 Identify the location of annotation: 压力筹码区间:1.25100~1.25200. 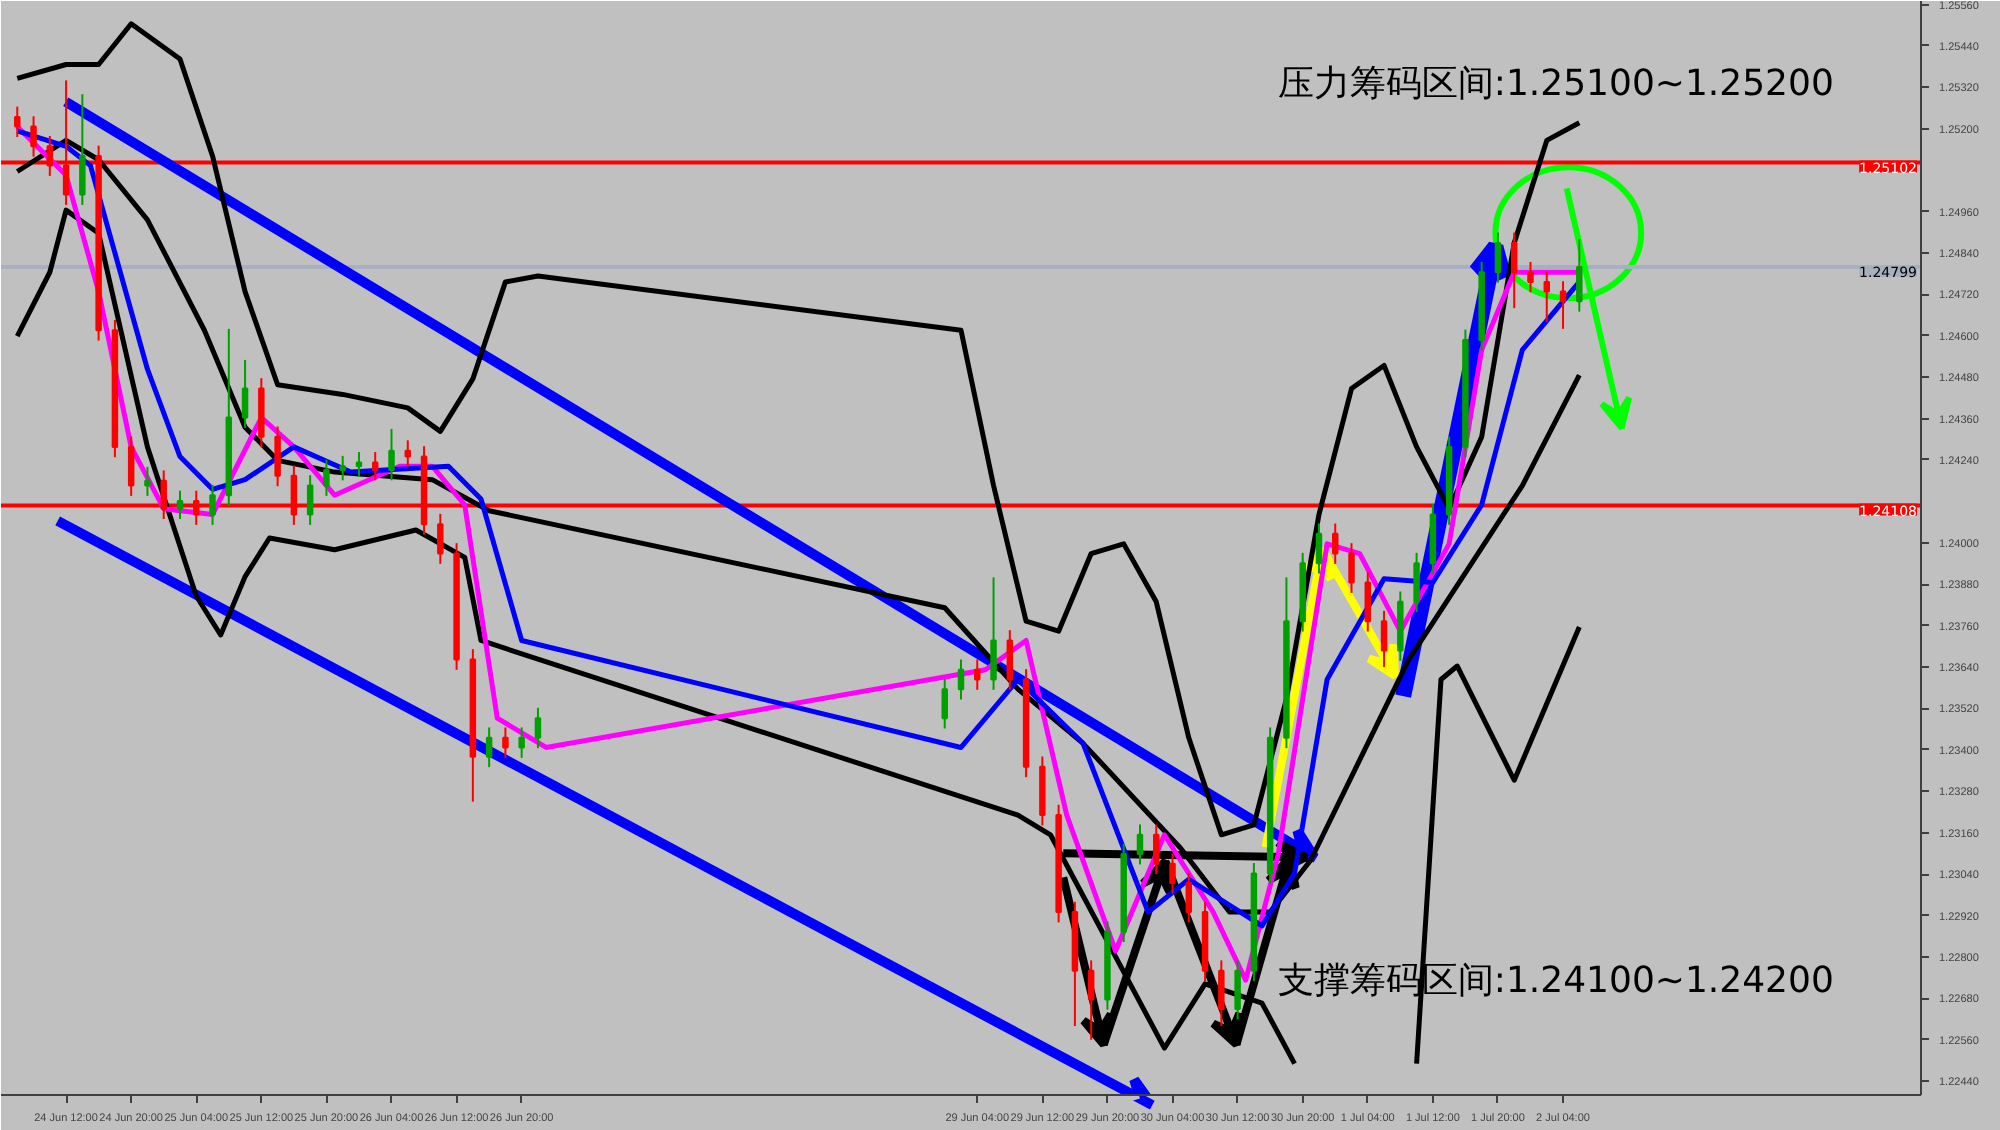
(1555, 83).